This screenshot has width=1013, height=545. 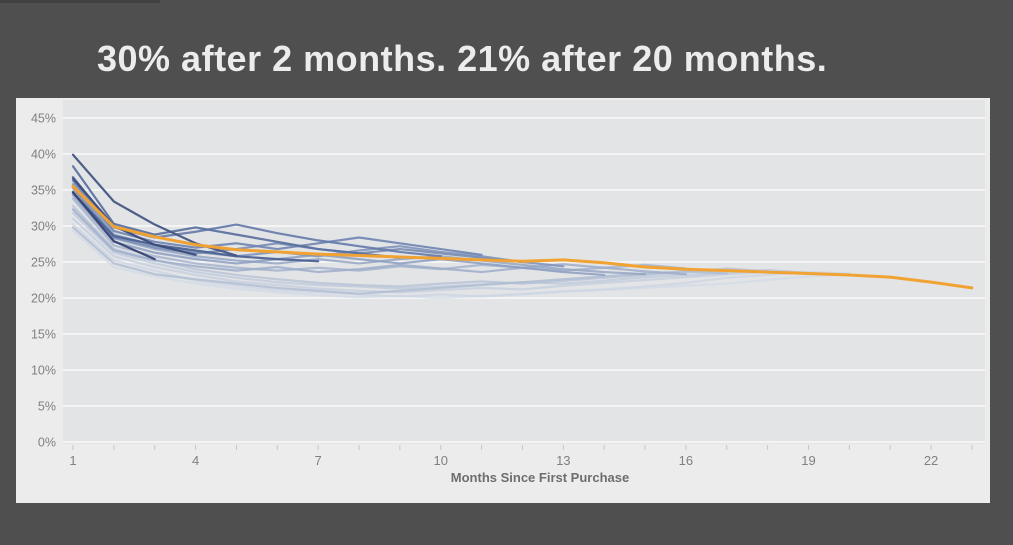 What do you see at coordinates (43, 119) in the screenshot?
I see `y-axis-label: 45%` at bounding box center [43, 119].